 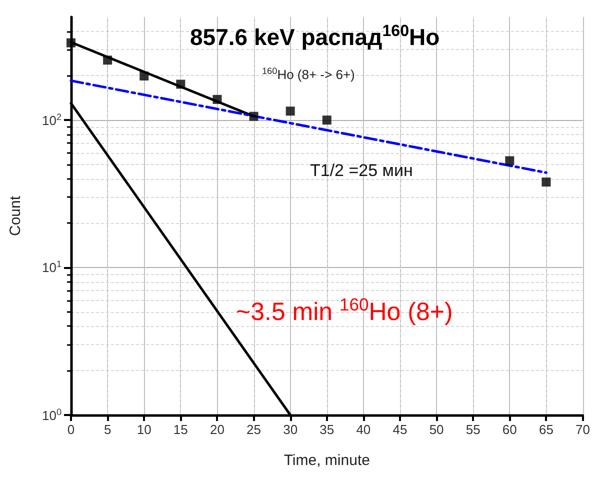 What do you see at coordinates (473, 429) in the screenshot?
I see `x-tick-label: 55` at bounding box center [473, 429].